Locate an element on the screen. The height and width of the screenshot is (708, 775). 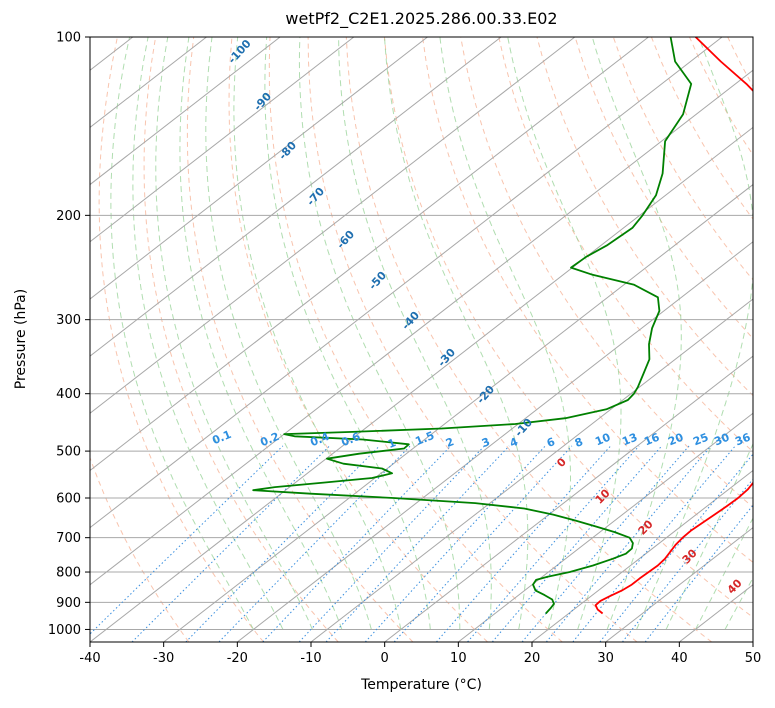
mixing-ratio-label: 6 is located at coordinates (551, 442).